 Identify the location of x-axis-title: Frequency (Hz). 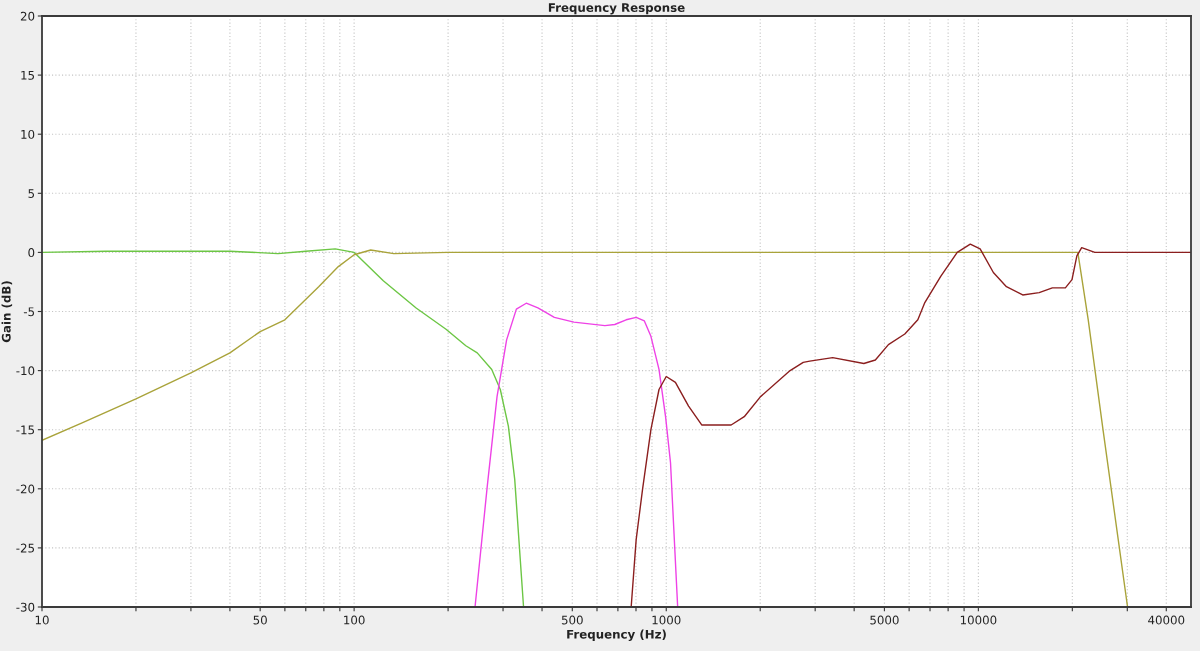
(616, 635).